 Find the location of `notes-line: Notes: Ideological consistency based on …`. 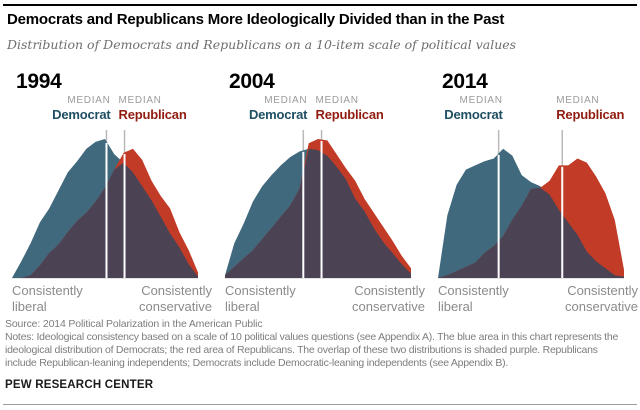

notes-line: Notes: Ideological consistency based on … is located at coordinates (312, 337).